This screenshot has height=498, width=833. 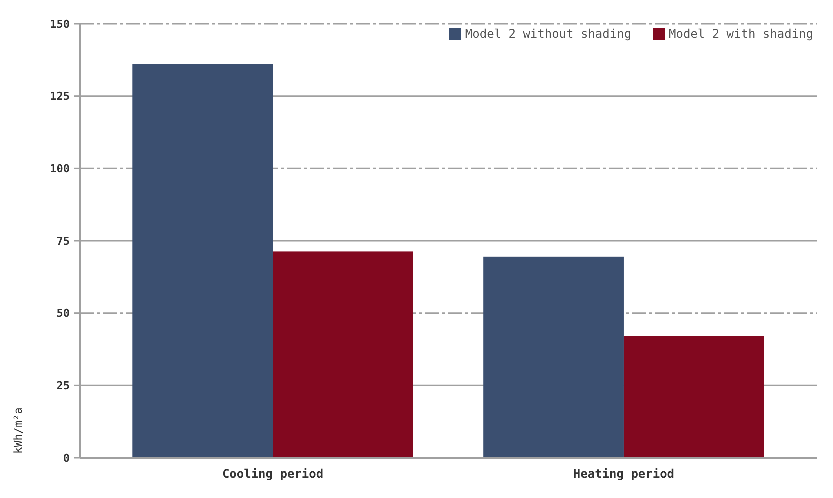 I want to click on legend-label: Model 2 with shading, so click(x=741, y=34).